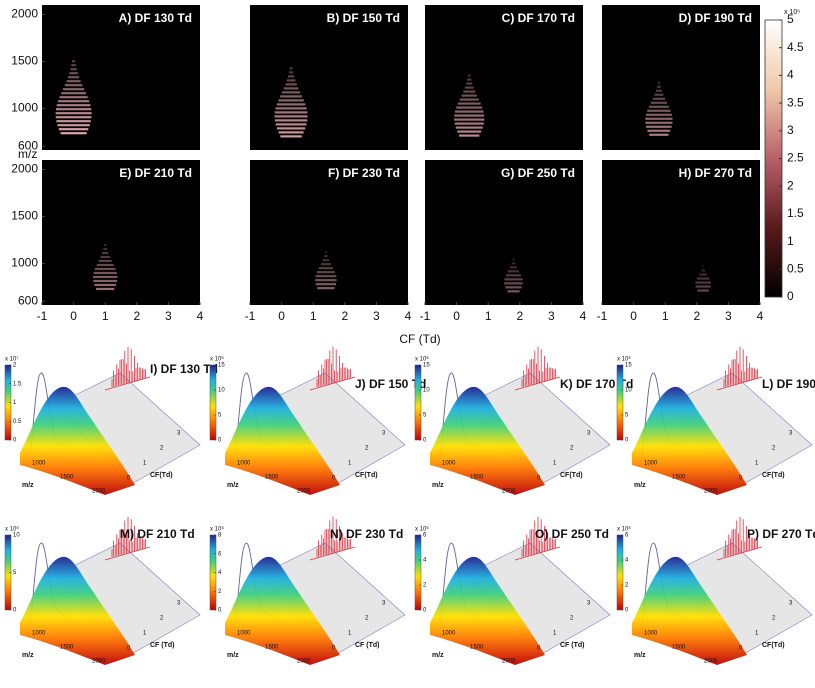 This screenshot has width=815, height=688. I want to click on cf-tick-label: 2, so click(774, 619).